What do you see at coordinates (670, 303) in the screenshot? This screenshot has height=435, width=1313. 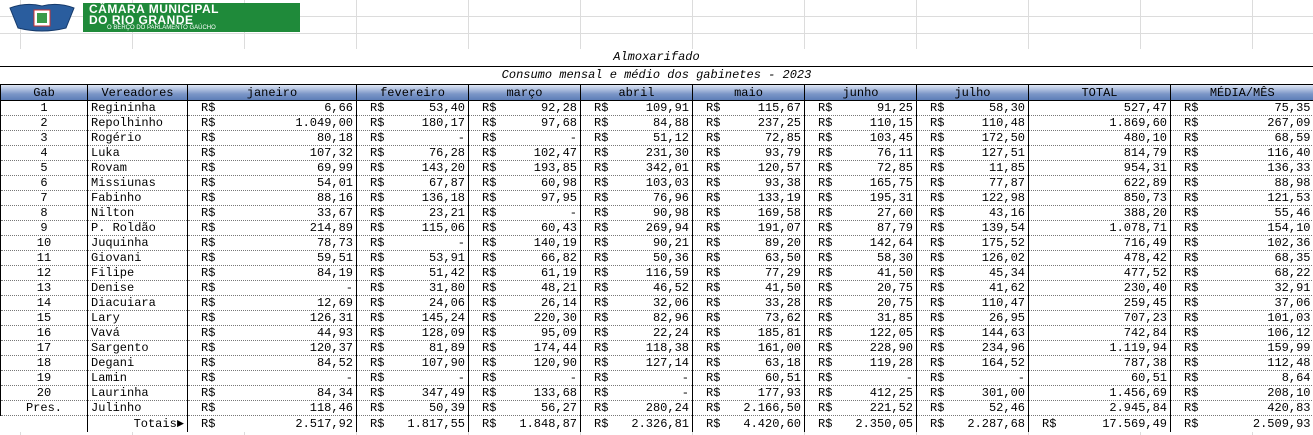 I see `amount: 32,06` at bounding box center [670, 303].